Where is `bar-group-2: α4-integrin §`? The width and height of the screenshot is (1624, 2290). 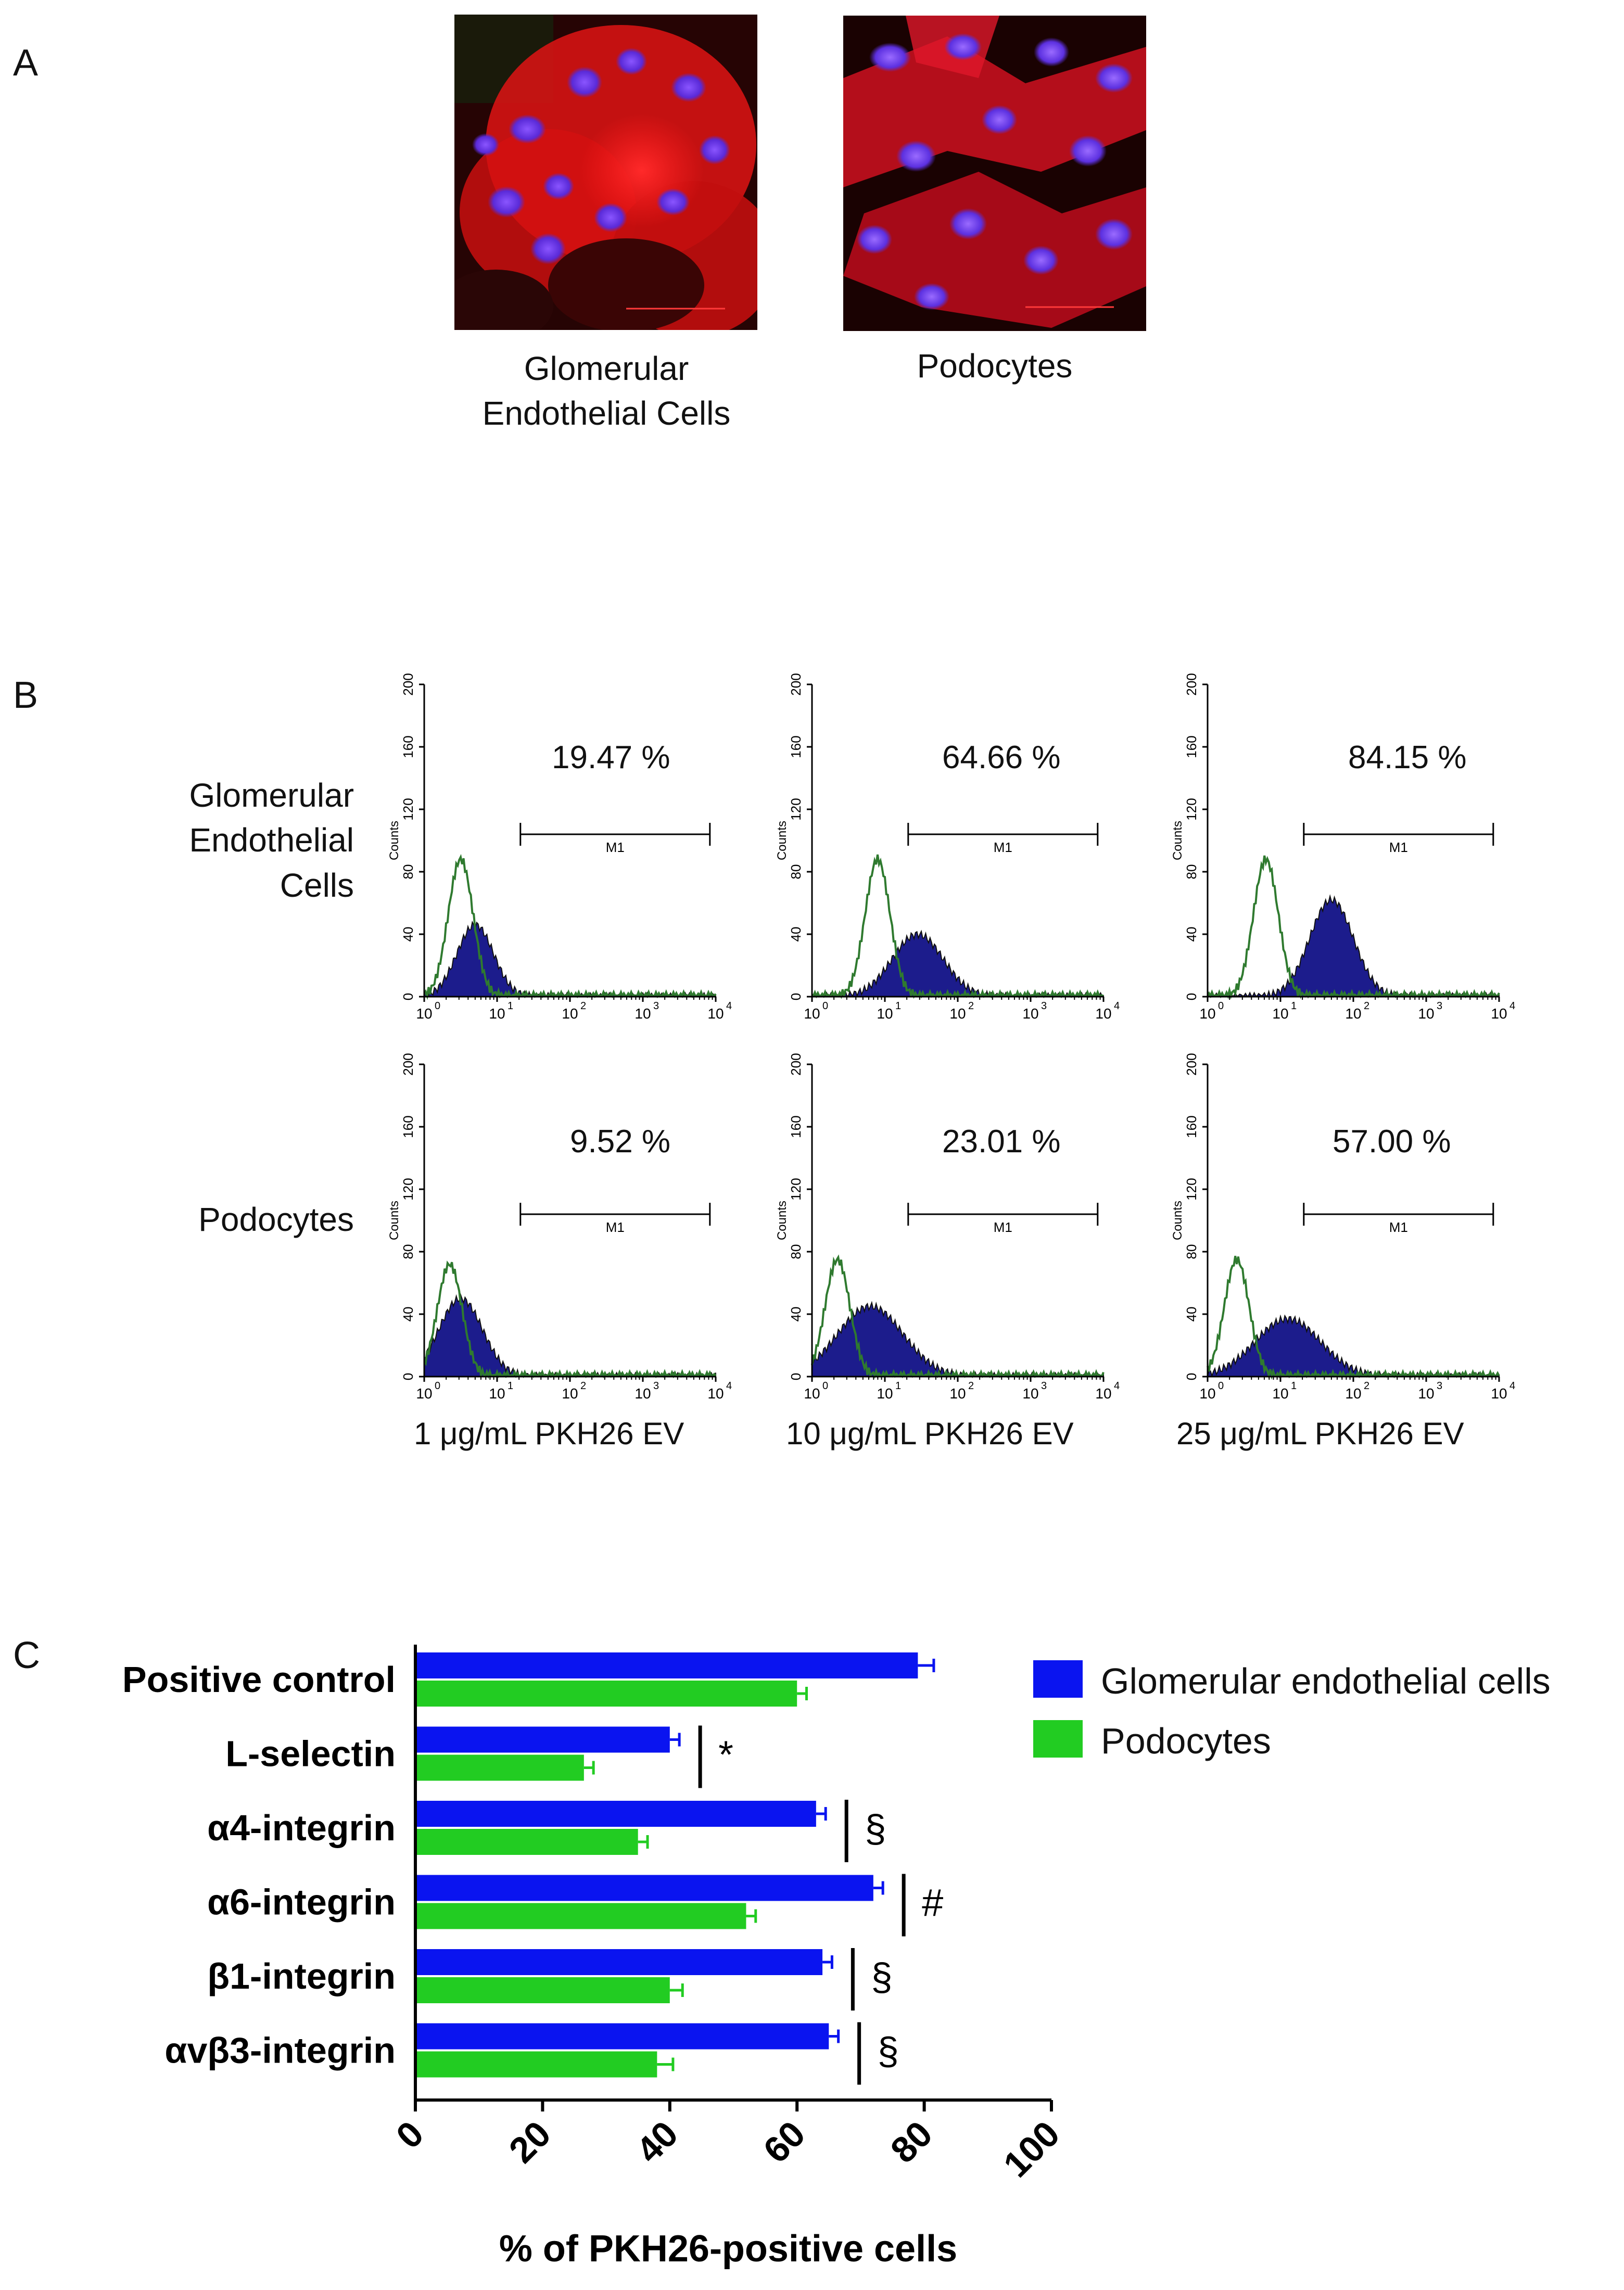
bar-group-2: α4-integrin § is located at coordinates (547, 1831).